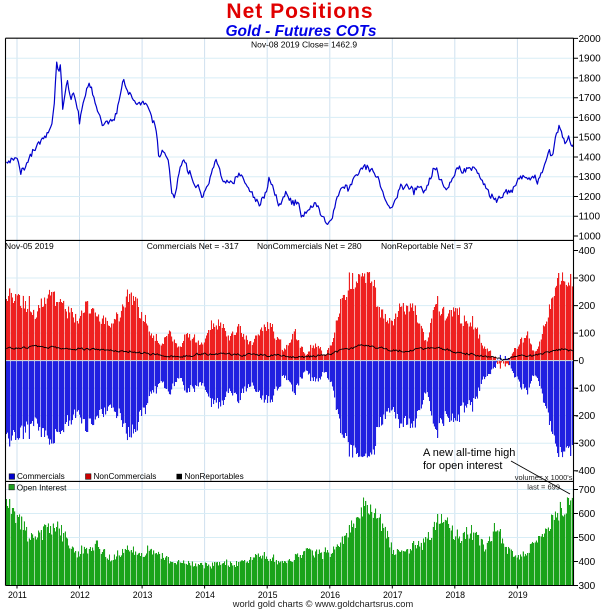 The height and width of the screenshot is (615, 604). Describe the element at coordinates (427, 246) in the screenshot. I see `svg-text: NonReportable Net = 37` at that location.